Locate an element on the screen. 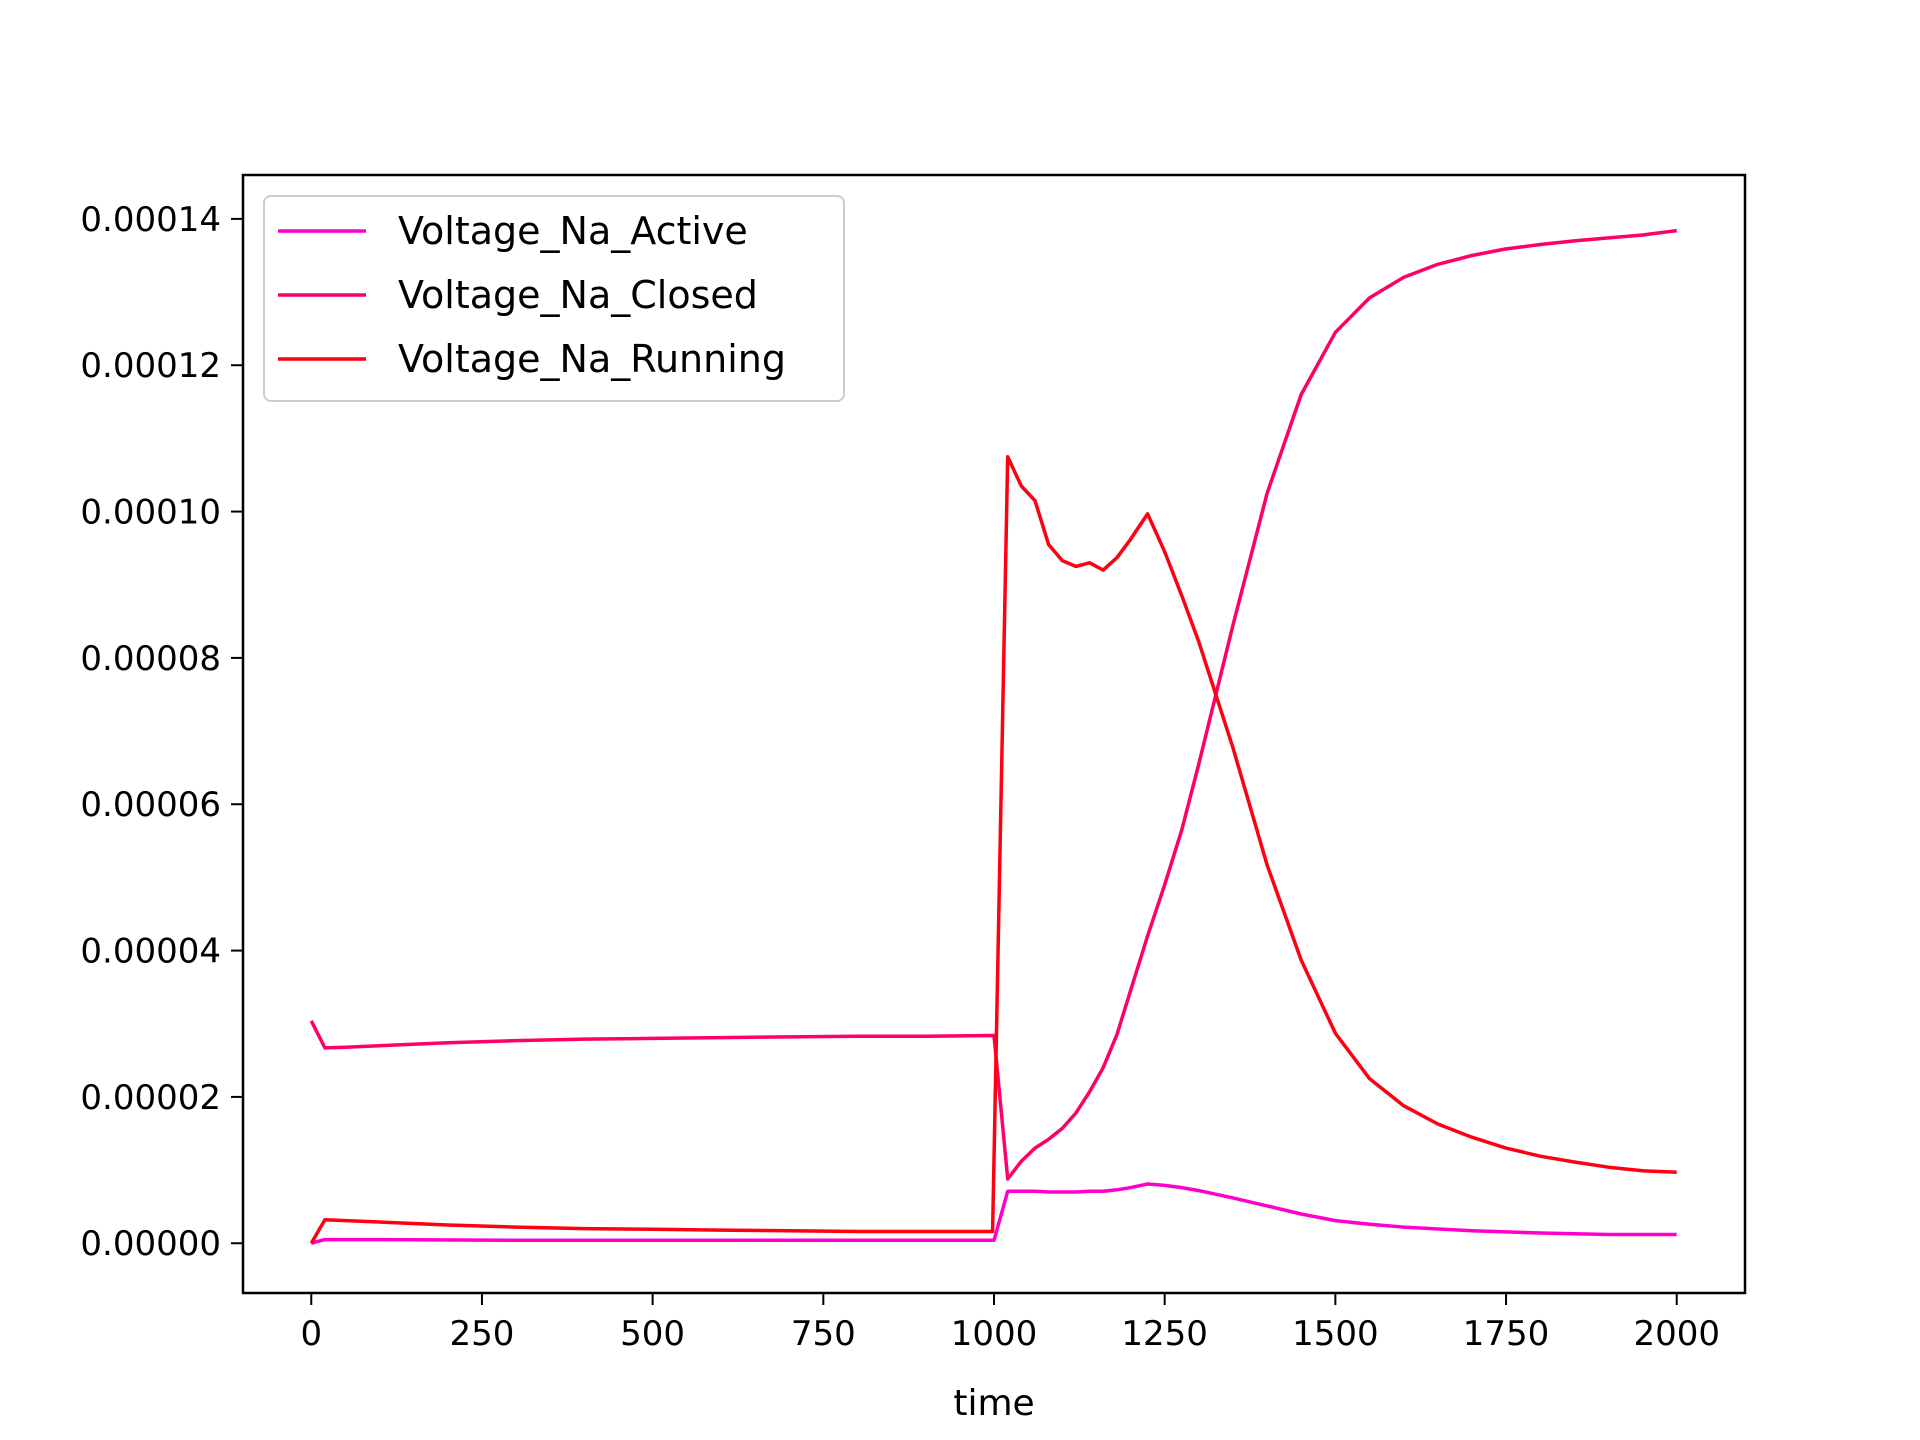  legend-label-2: Voltage_Na_Closed is located at coordinates (578, 295).